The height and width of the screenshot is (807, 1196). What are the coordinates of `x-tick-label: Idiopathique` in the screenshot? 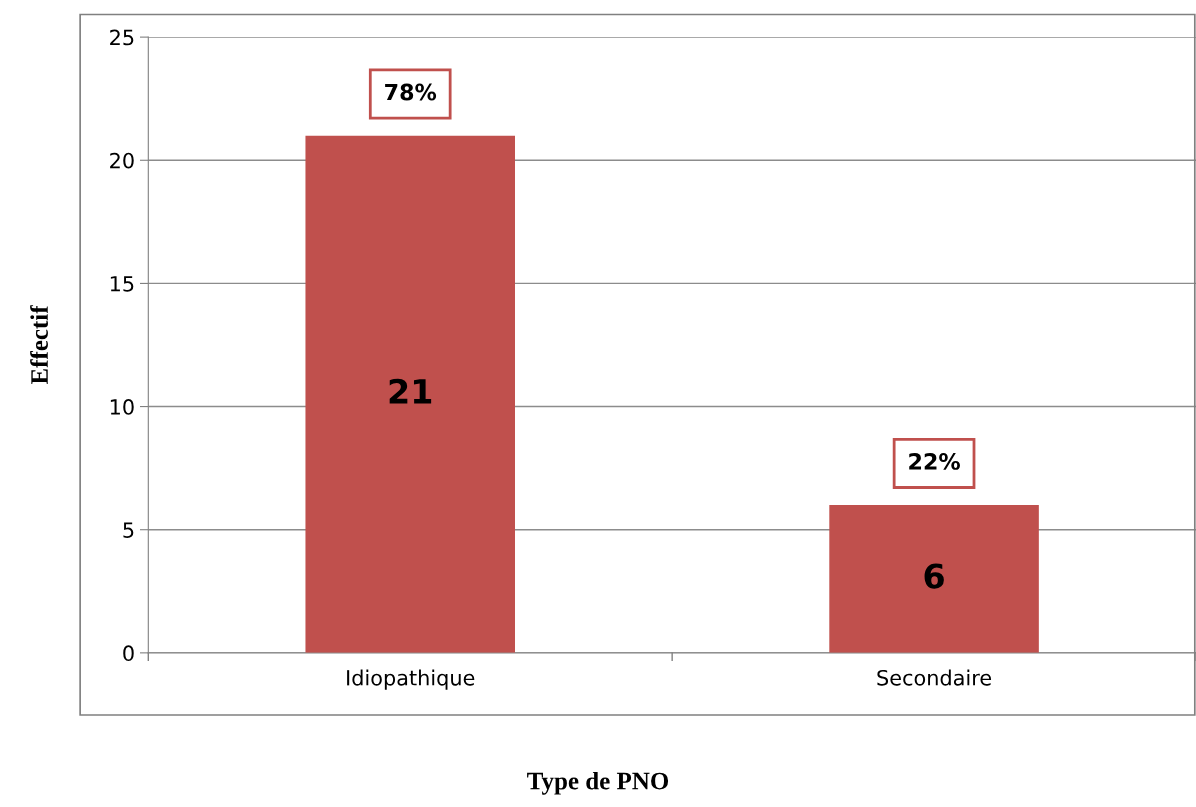 It's located at (411, 679).